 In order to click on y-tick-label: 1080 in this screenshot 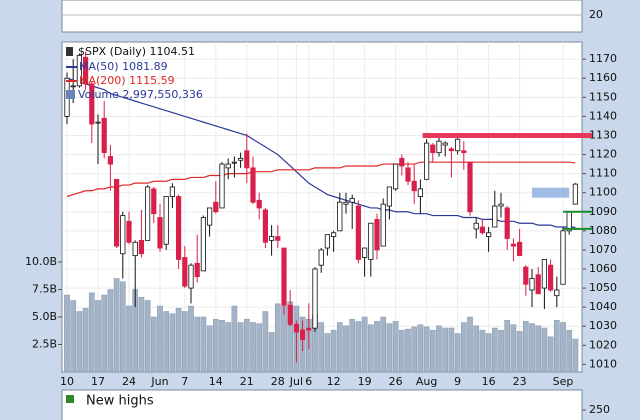, I will do `click(603, 230)`.